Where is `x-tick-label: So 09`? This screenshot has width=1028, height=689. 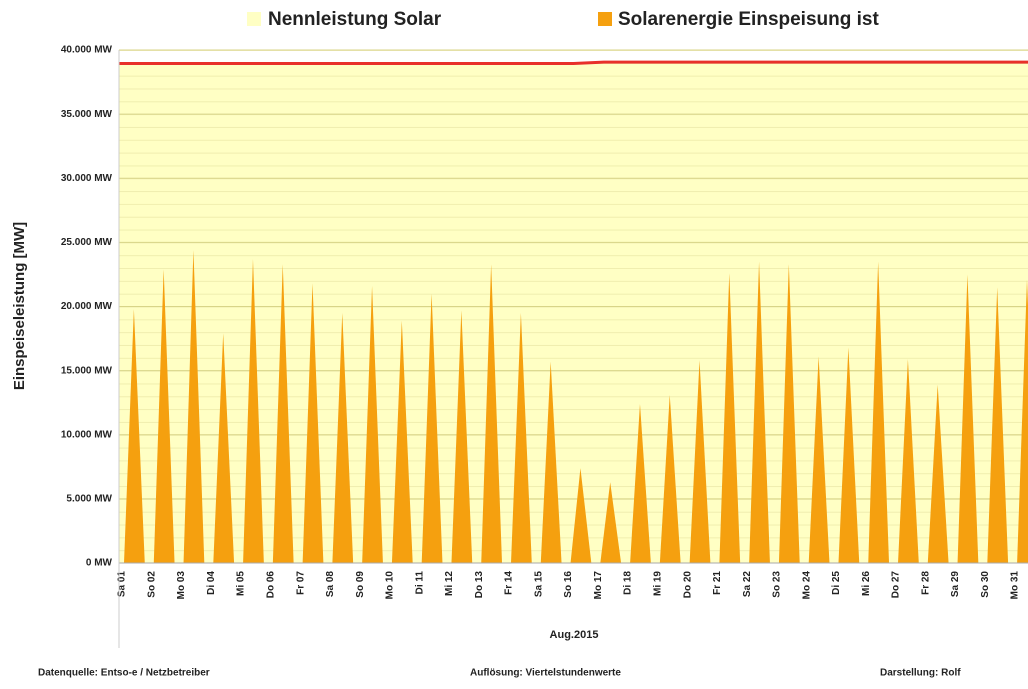
x-tick-label: So 09 is located at coordinates (360, 584).